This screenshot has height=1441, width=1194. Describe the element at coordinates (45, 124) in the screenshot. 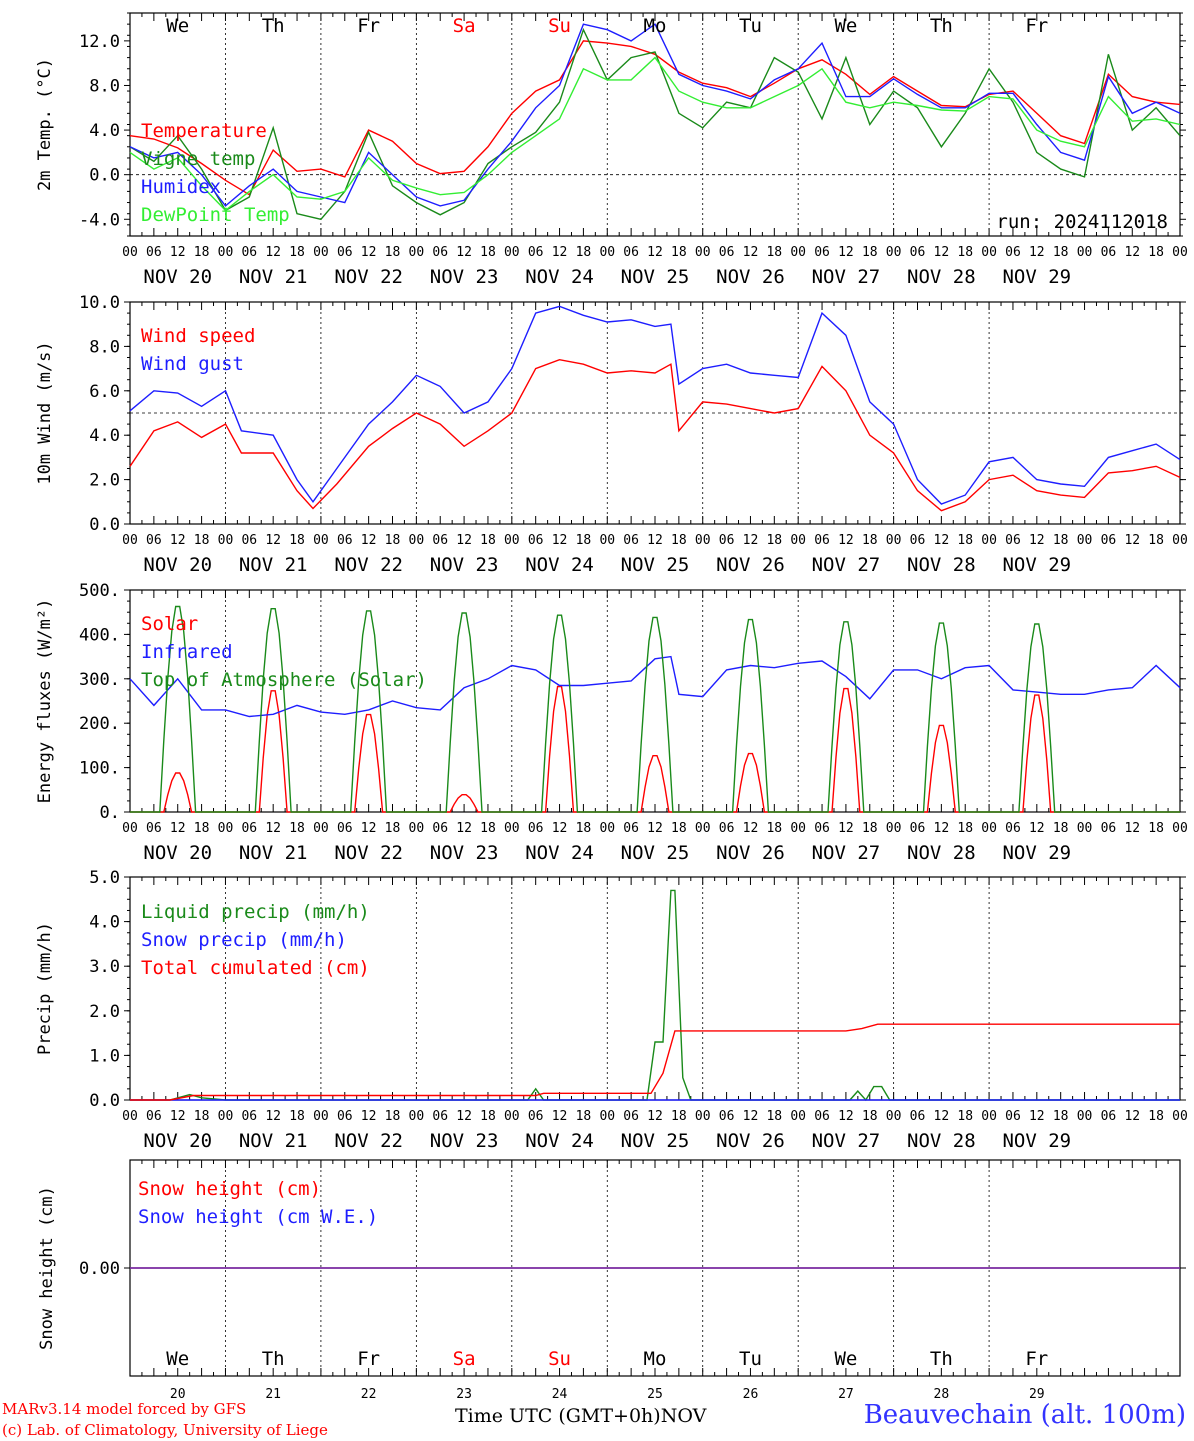

I see `y-axis-label: 2m Temp. (°C)` at that location.